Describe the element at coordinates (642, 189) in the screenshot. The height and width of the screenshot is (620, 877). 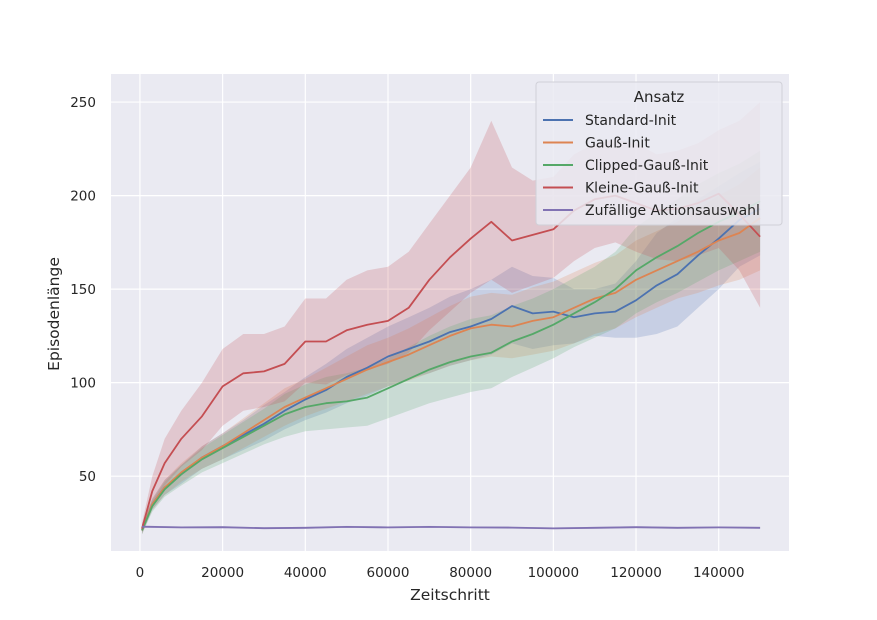
I see `legend-label-kleine-gauß-init: Kleine-Gauß-Init` at that location.